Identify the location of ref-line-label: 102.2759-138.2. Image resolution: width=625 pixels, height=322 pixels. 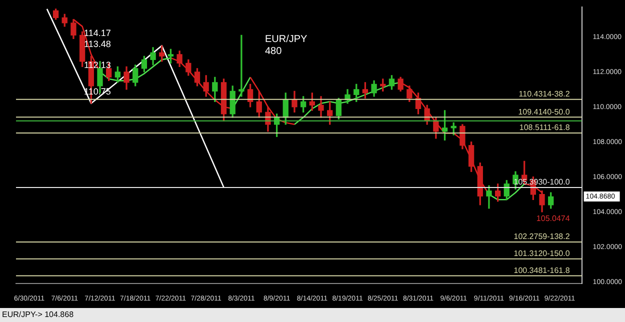
(542, 237).